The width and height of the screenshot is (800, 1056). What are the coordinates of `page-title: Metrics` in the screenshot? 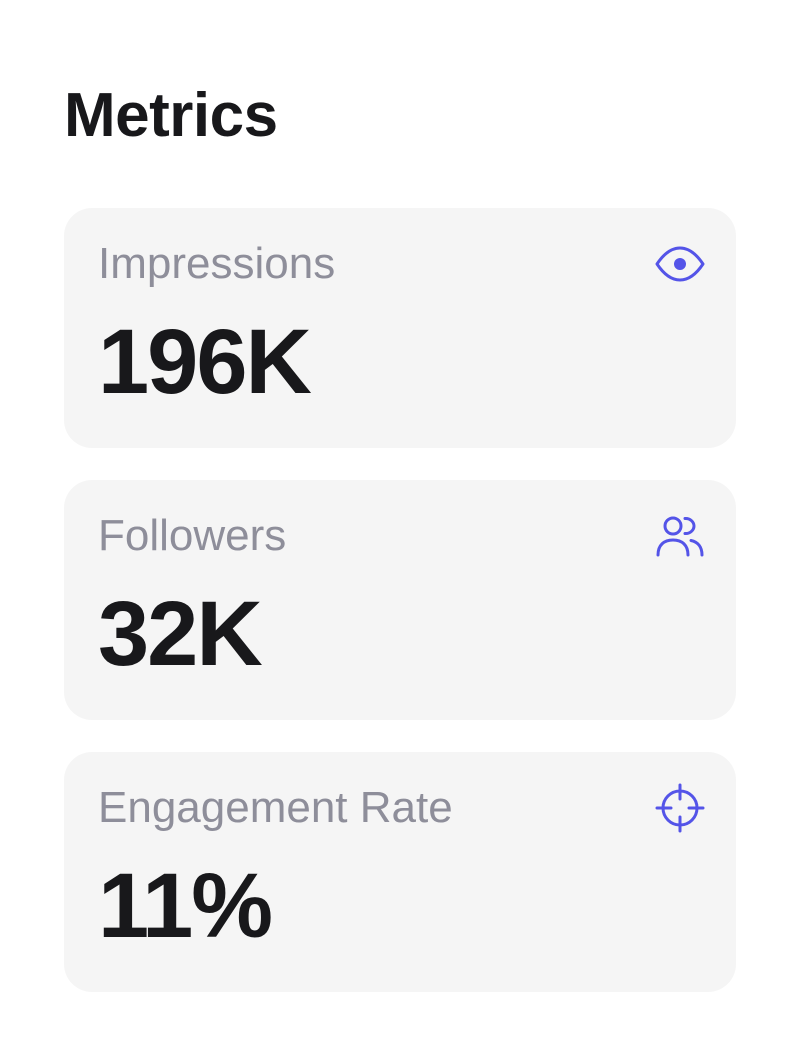 It's located at (171, 115).